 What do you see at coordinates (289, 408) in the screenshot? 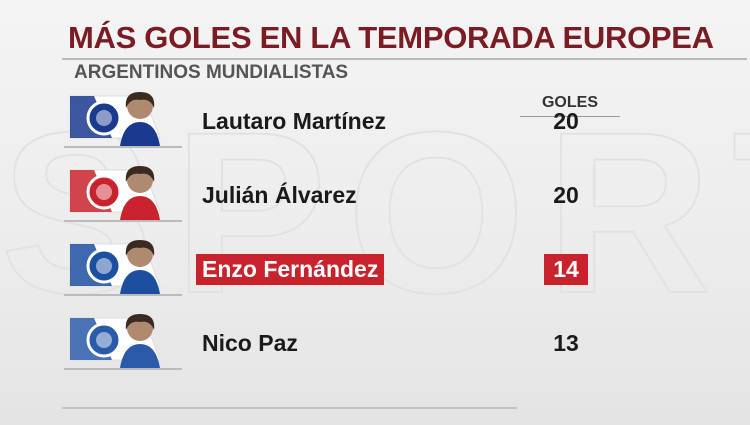
I see `bottom-rule` at bounding box center [289, 408].